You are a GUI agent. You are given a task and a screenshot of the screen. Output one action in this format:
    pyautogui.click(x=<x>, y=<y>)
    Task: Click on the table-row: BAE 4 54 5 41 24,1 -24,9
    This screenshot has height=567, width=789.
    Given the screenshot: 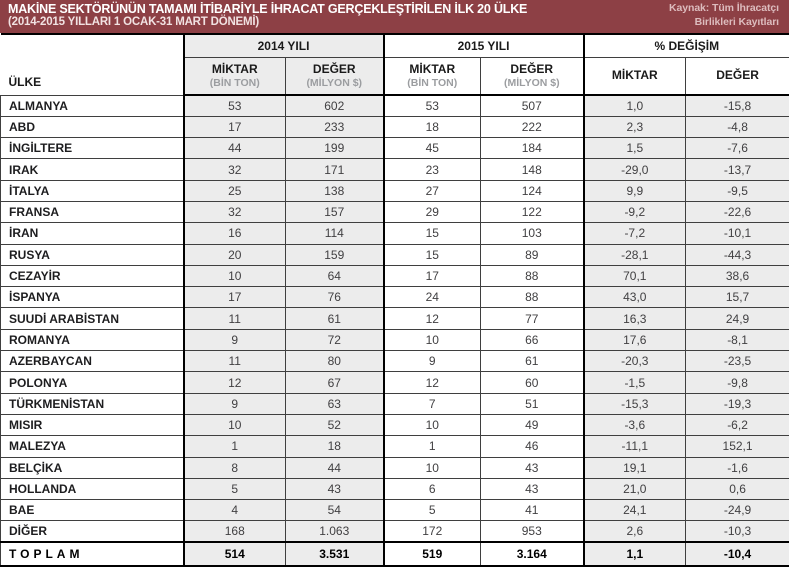 What is the action you would take?
    pyautogui.click(x=394, y=510)
    